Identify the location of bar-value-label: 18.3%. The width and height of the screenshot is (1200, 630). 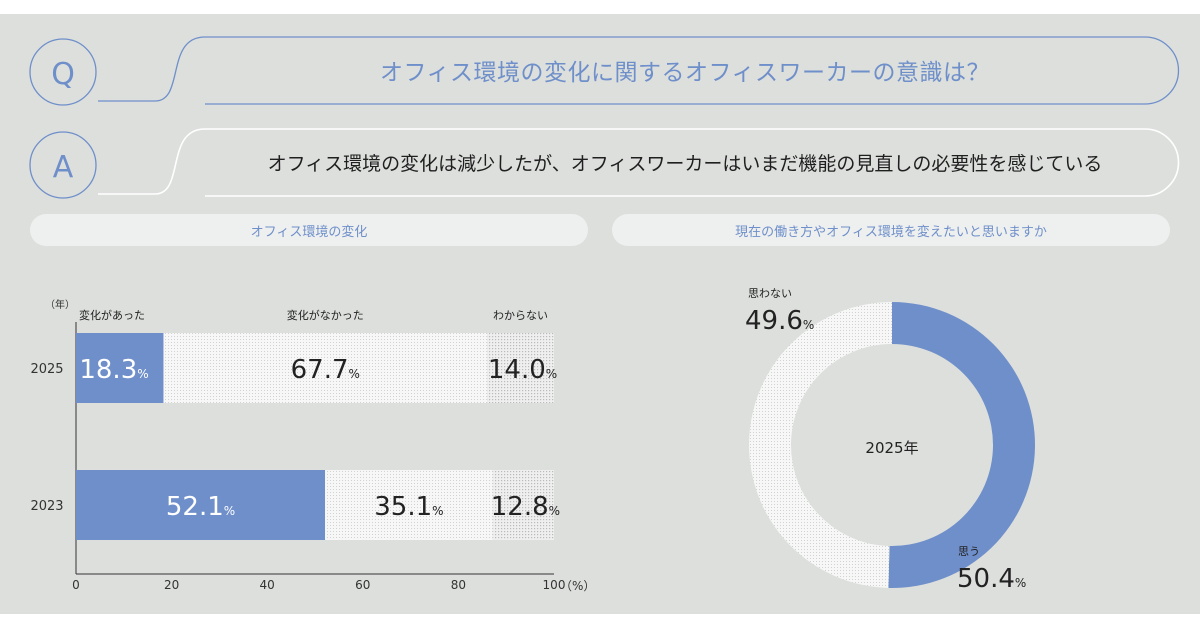
(113, 370).